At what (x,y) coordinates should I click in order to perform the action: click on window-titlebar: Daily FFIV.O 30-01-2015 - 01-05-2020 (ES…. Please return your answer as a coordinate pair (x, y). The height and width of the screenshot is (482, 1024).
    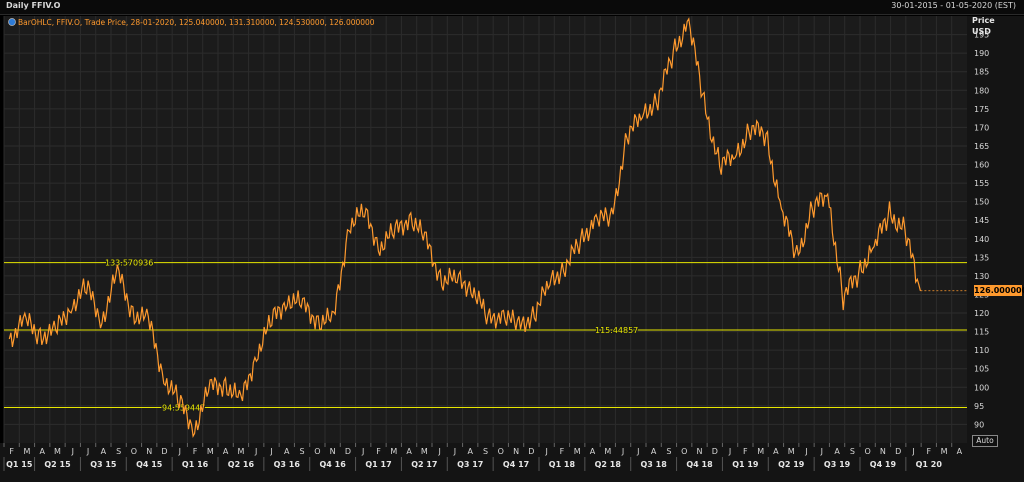
    Looking at the image, I should click on (512, 7).